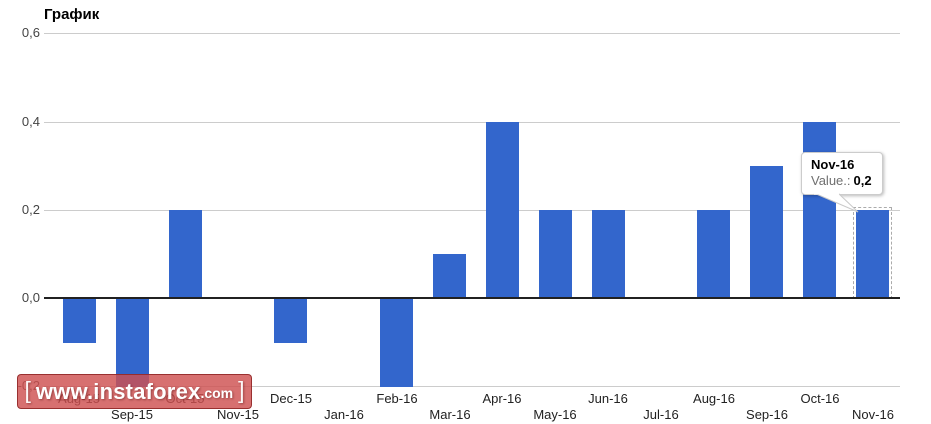  Describe the element at coordinates (833, 164) in the screenshot. I see `tooltip-title: Nov-16` at that location.